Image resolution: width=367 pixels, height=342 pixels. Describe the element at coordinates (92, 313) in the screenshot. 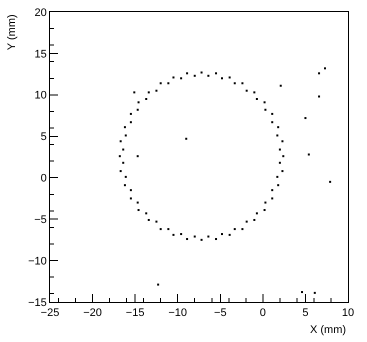

I see `x-tick-label: −20` at that location.